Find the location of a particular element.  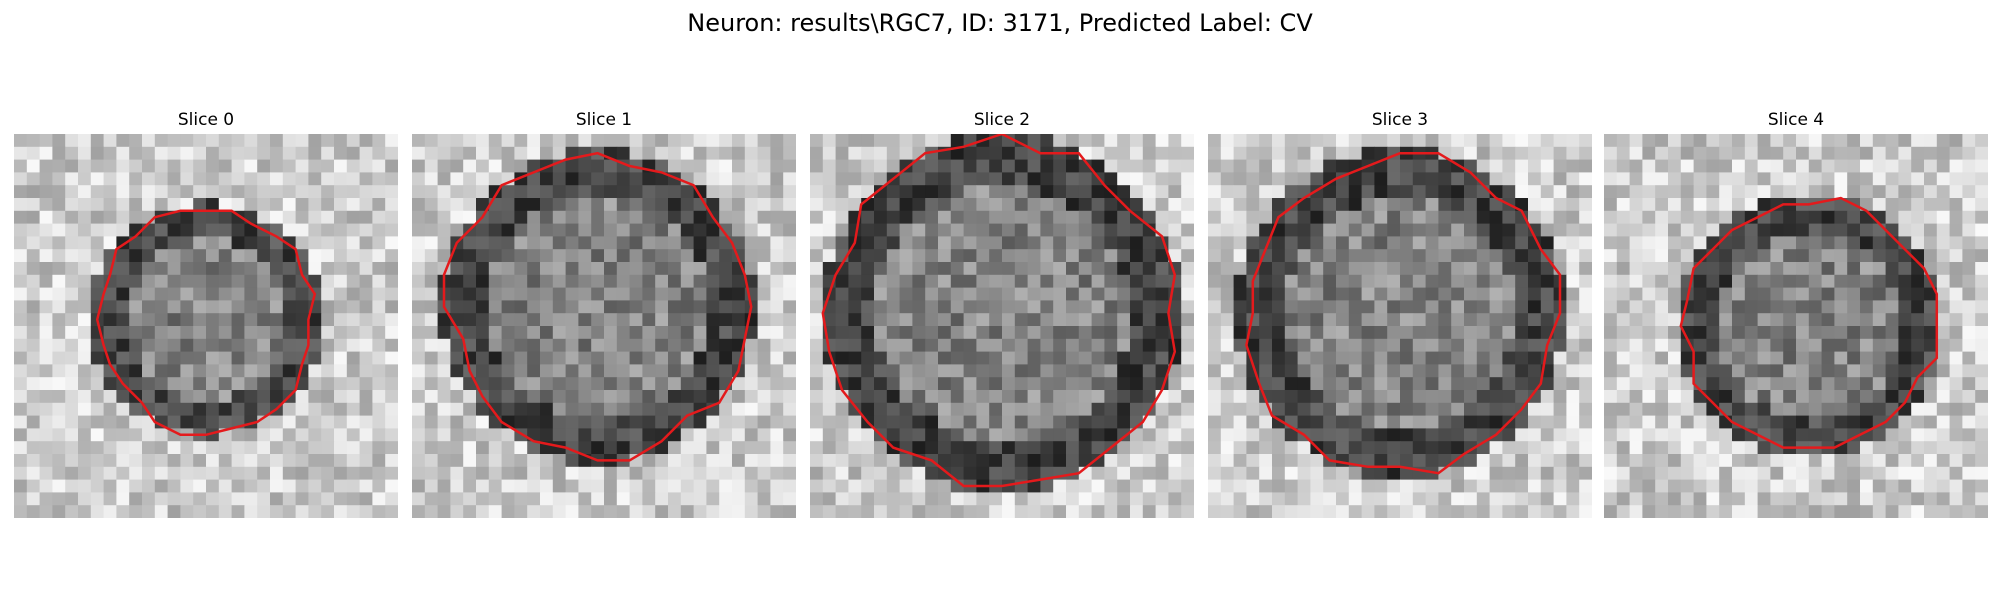

slice-panel-3: Slice 3 is located at coordinates (1400, 313).